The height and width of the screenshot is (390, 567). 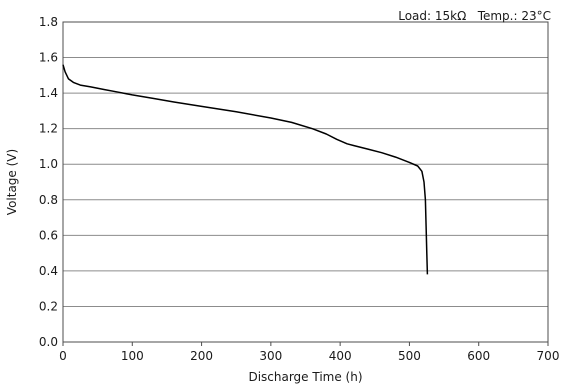 What do you see at coordinates (270, 356) in the screenshot?
I see `x-tick-label: 300` at bounding box center [270, 356].